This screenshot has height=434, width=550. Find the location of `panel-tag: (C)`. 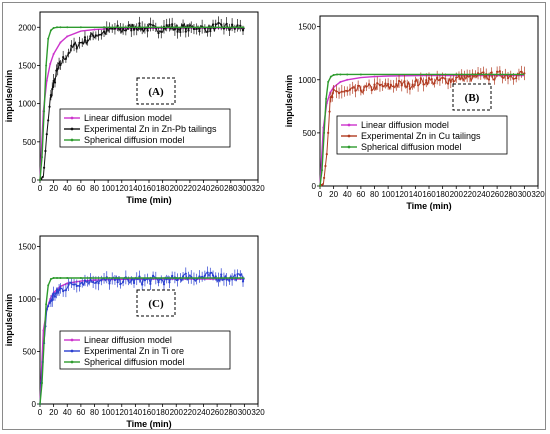

panel-tag: (C) is located at coordinates (156, 304).